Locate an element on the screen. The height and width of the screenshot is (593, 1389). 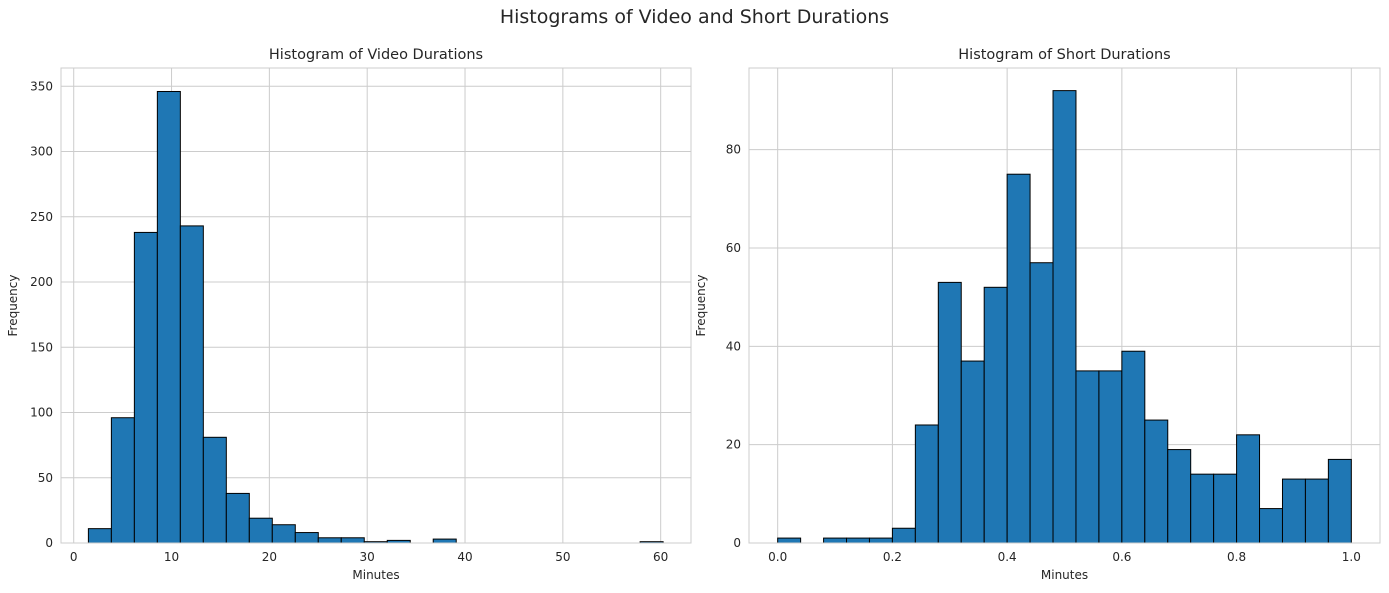
x-tick-label: 60 is located at coordinates (660, 557).